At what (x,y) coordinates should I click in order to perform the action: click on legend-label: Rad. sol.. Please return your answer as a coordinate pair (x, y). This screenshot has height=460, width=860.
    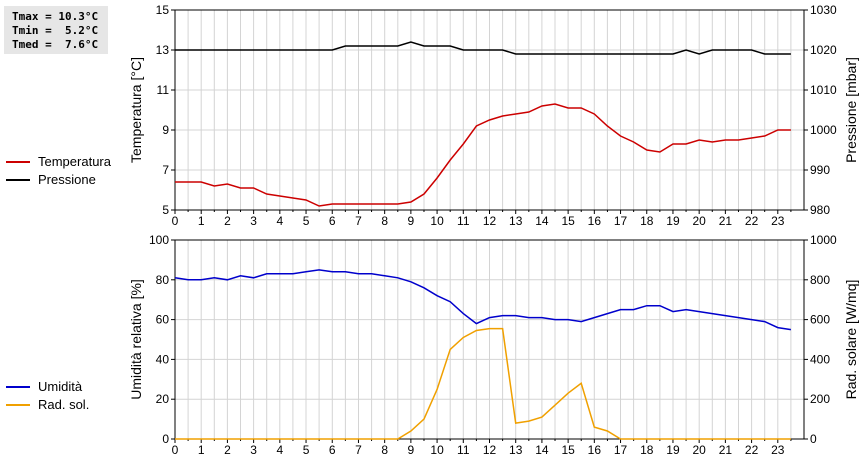
    Looking at the image, I should click on (63, 404).